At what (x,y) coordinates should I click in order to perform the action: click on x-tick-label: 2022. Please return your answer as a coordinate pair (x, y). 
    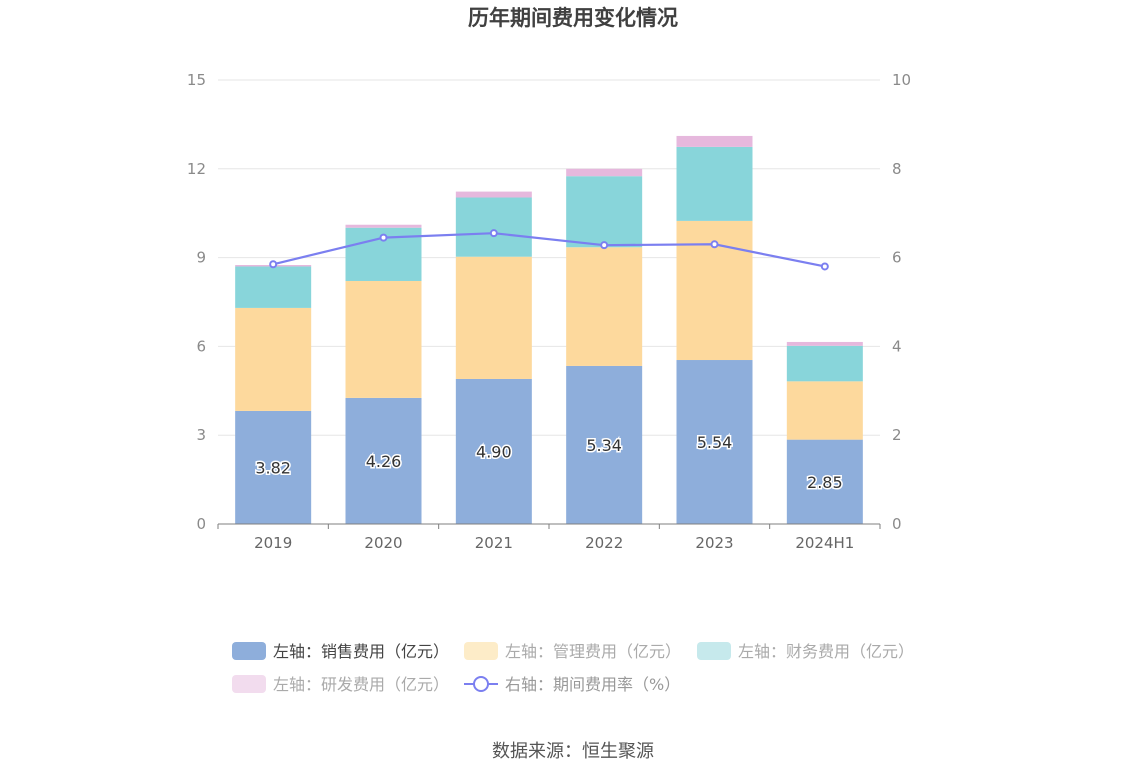
    Looking at the image, I should click on (604, 543).